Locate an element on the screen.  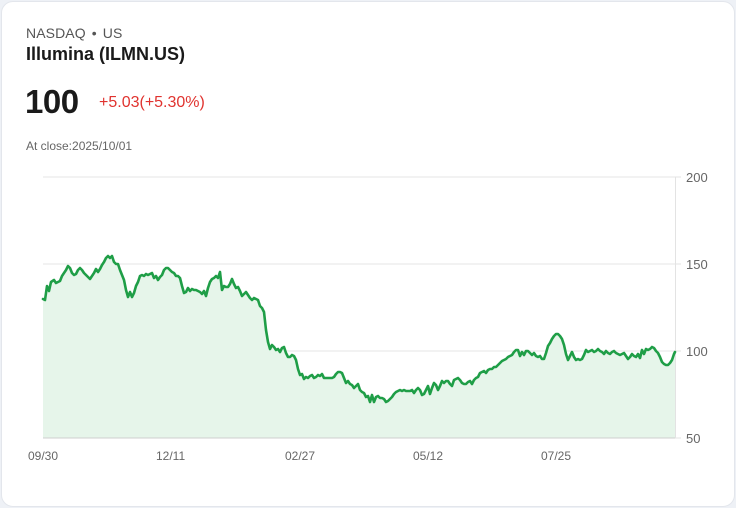
region-label: US is located at coordinates (112, 33).